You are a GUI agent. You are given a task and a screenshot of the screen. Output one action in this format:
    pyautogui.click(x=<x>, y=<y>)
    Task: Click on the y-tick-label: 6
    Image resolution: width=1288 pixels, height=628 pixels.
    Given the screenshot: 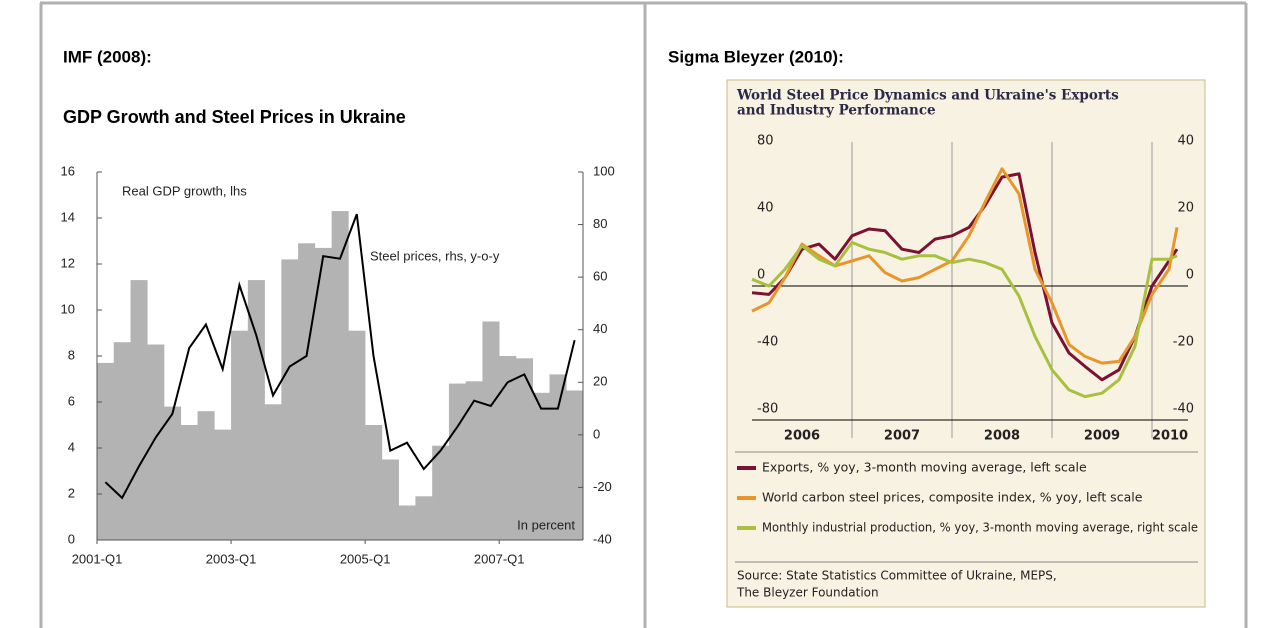 What is the action you would take?
    pyautogui.click(x=71, y=400)
    